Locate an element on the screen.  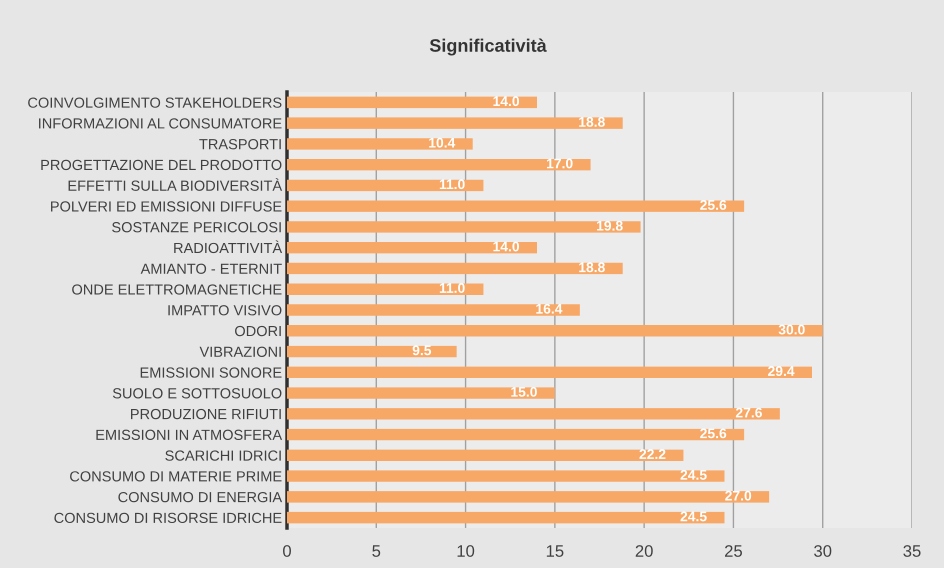
x-tick-label: 35 is located at coordinates (912, 551).